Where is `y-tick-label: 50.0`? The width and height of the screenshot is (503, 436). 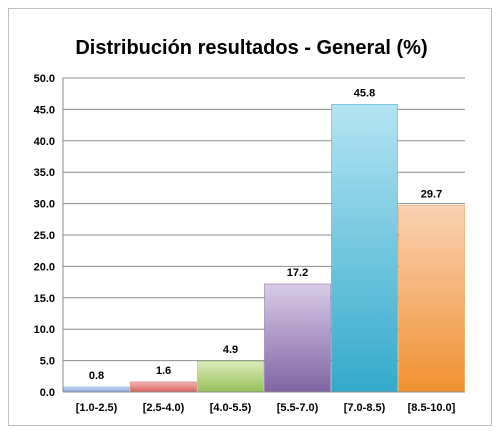 y-tick-label: 50.0 is located at coordinates (44, 79).